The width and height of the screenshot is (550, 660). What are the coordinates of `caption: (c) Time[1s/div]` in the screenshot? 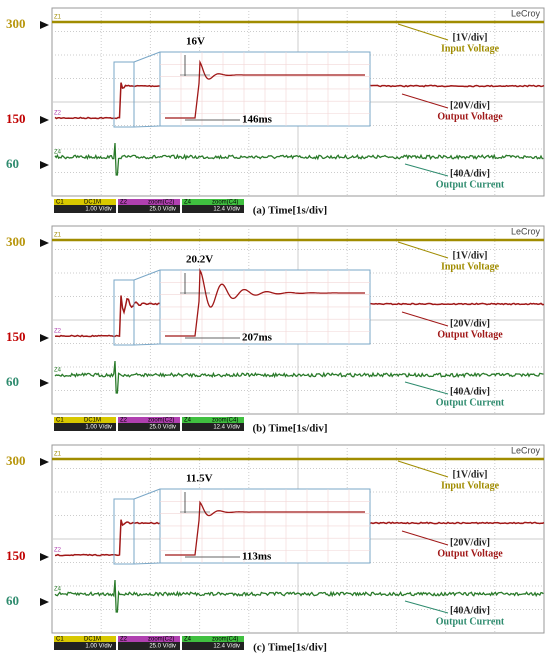 It's located at (290, 648).